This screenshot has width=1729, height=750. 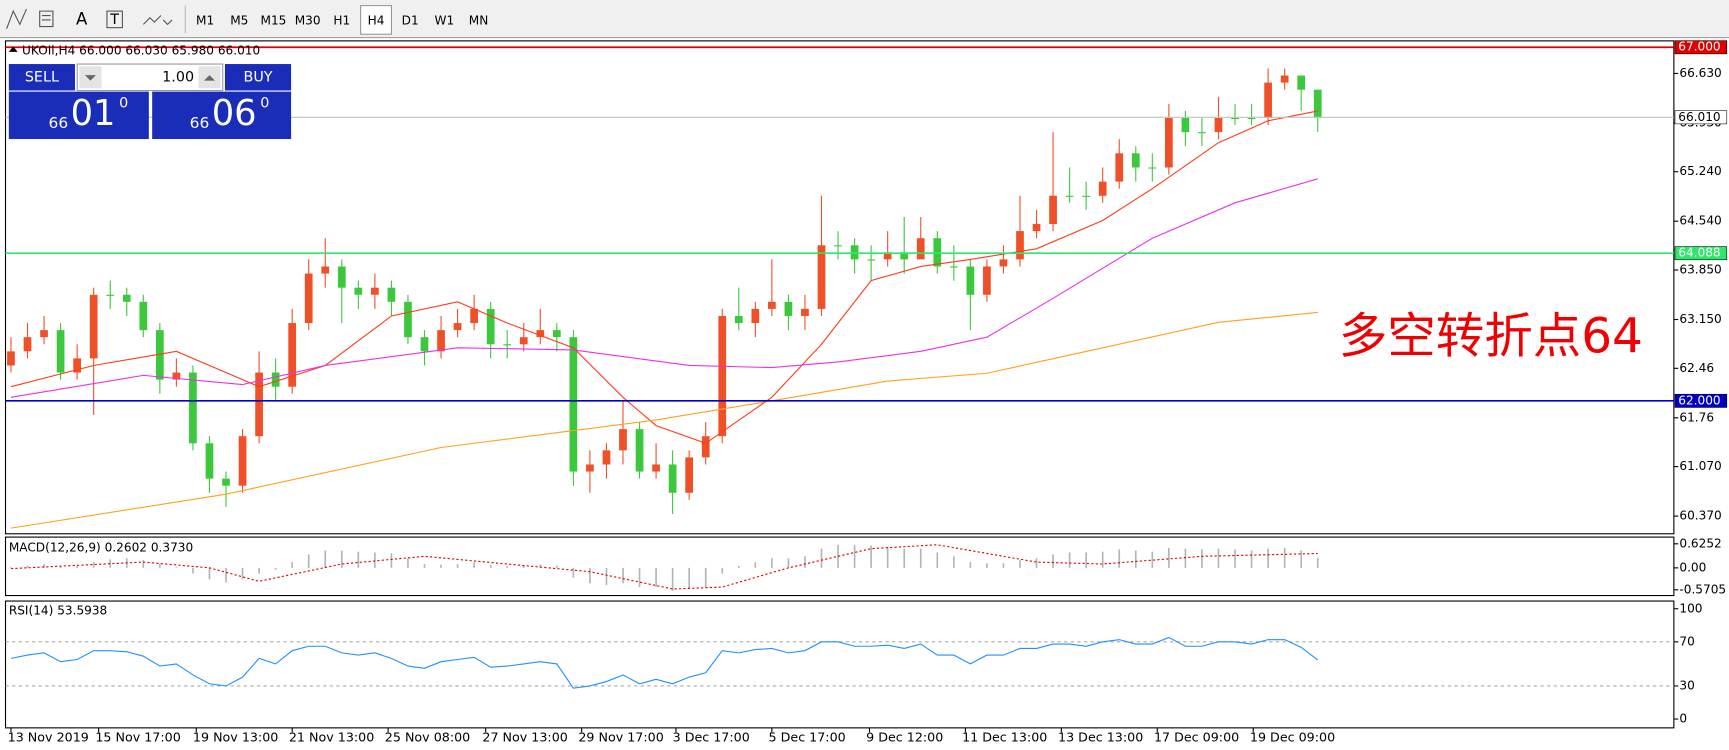 I want to click on timeframe-button: M15, so click(x=274, y=21).